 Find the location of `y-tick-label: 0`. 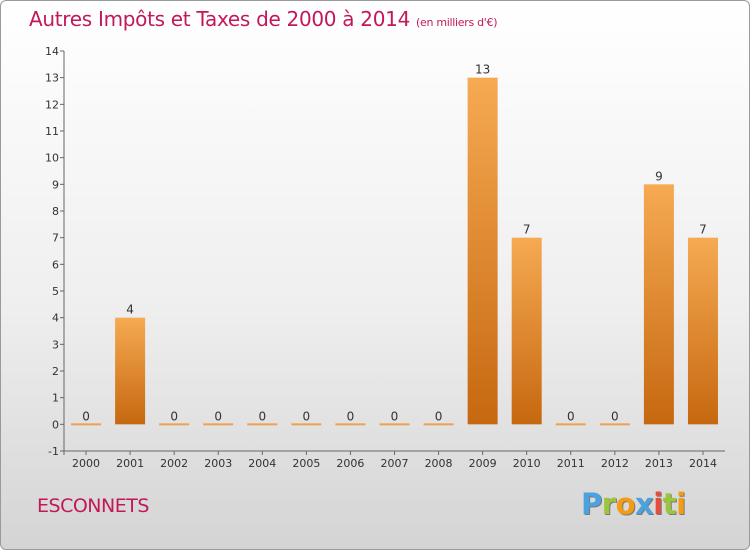

y-tick-label: 0 is located at coordinates (55, 424).